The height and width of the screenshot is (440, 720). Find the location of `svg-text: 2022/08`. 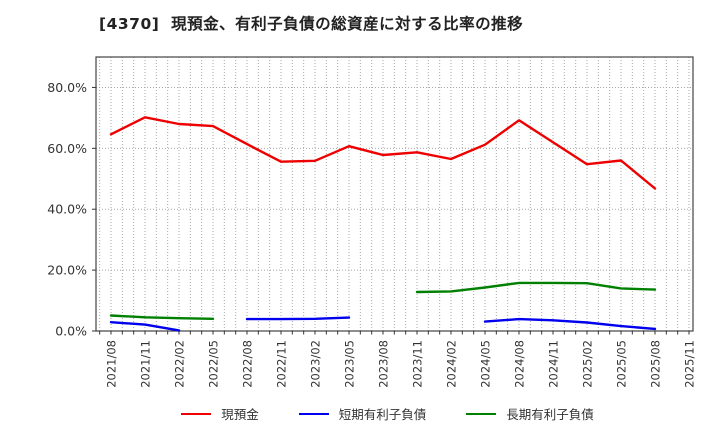

svg-text: 2022/08 is located at coordinates (248, 364).